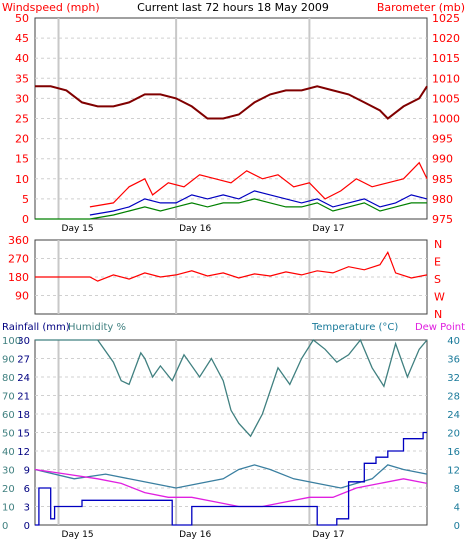 This screenshot has width=467, height=559. I want to click on barometer-tick-label: 990, so click(442, 159).